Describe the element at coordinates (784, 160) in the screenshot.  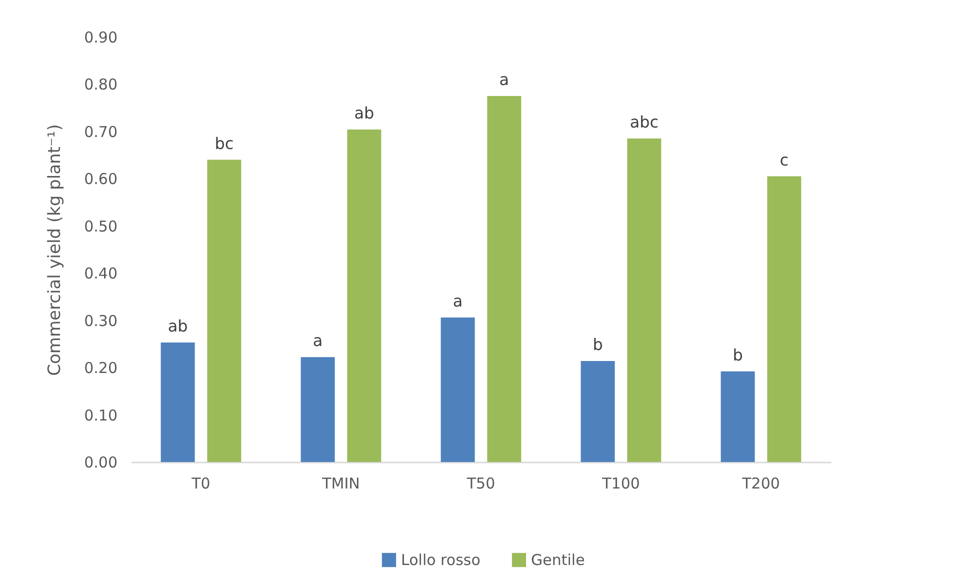
I see `data-label: c` at that location.